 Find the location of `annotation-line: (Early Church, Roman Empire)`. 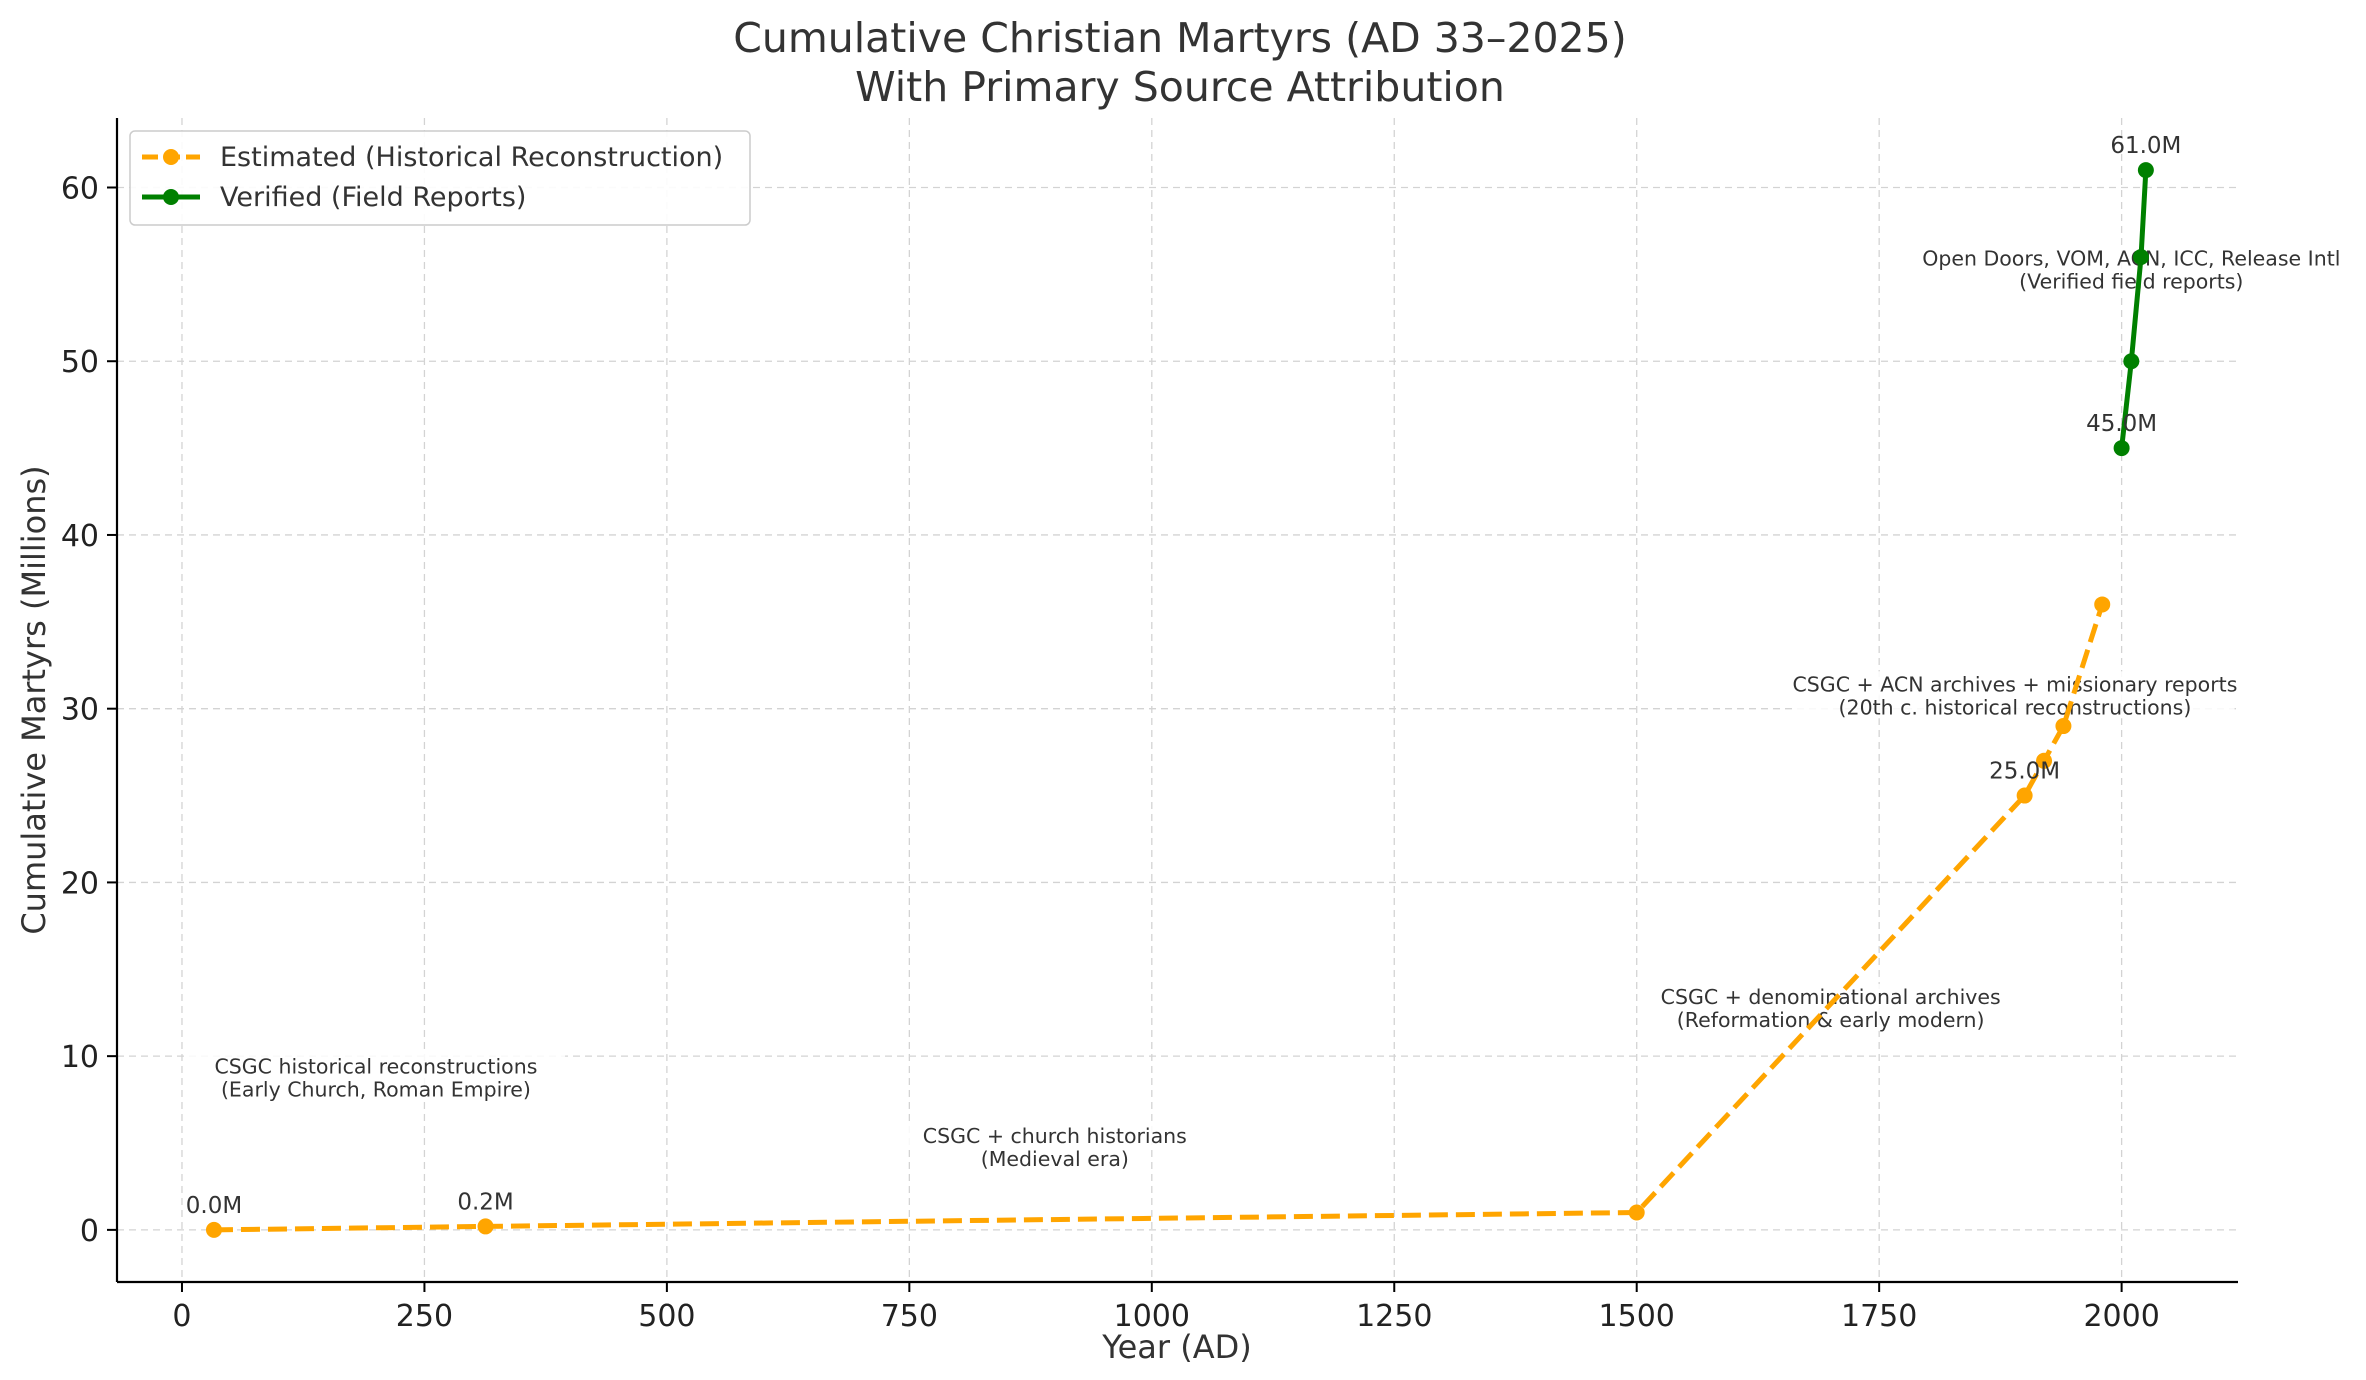

annotation-line: (Early Church, Roman Empire) is located at coordinates (376, 1090).